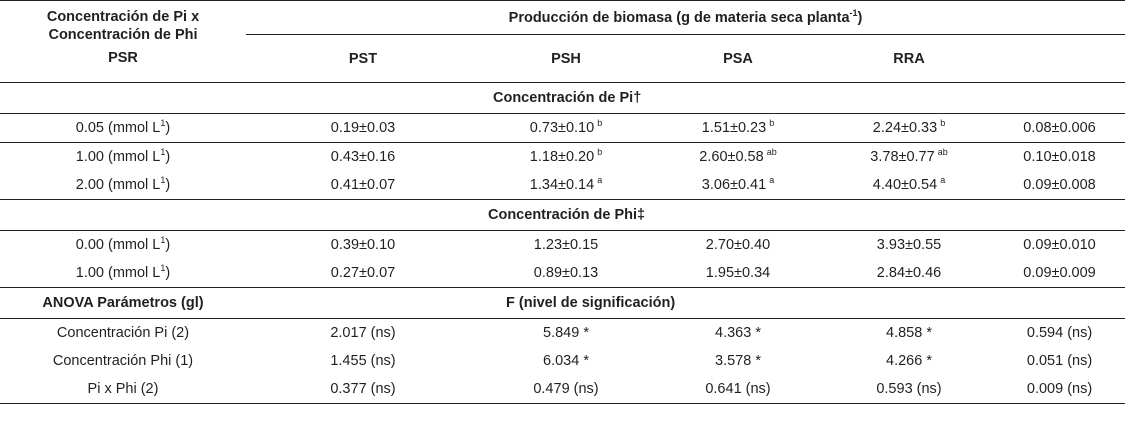  I want to click on section-pi-row: Concentración de Pi†, so click(562, 98).